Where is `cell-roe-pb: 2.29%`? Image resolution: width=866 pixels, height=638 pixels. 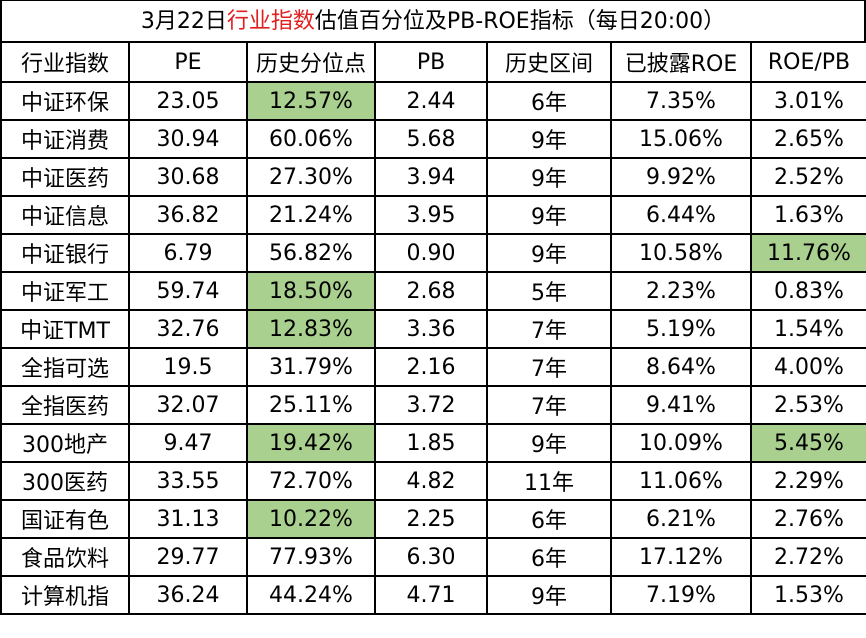
cell-roe-pb: 2.29% is located at coordinates (808, 481).